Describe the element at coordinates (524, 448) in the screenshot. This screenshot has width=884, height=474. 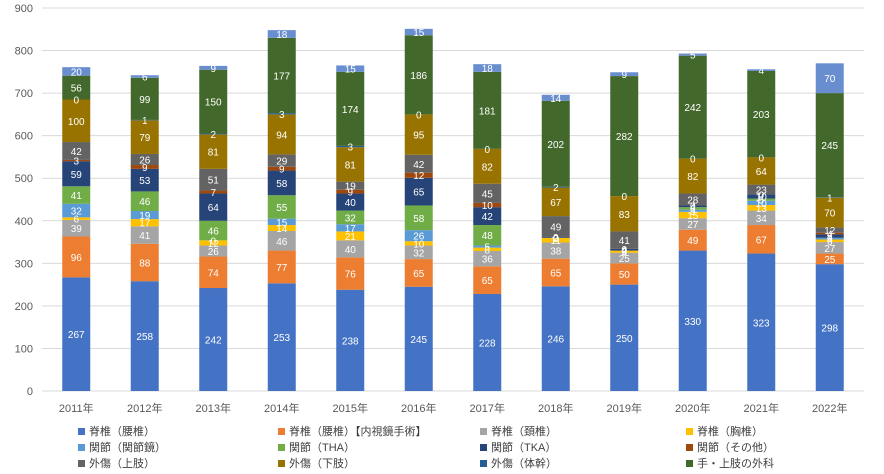
I see `legend-label: 関節（TKA）` at that location.